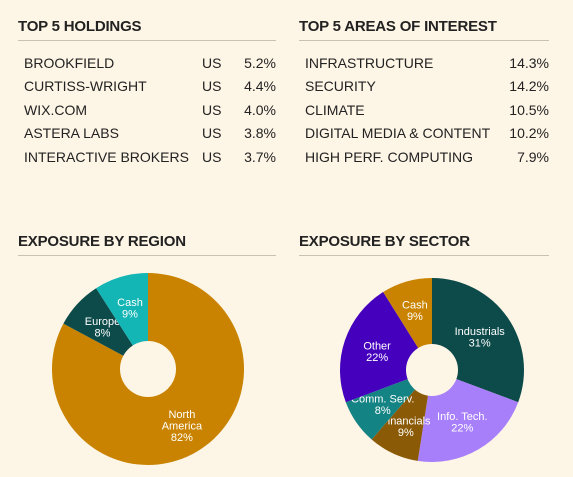 The width and height of the screenshot is (573, 477). I want to click on sector-exposure-panel: EXPOSURE BY SECTOR, so click(424, 244).